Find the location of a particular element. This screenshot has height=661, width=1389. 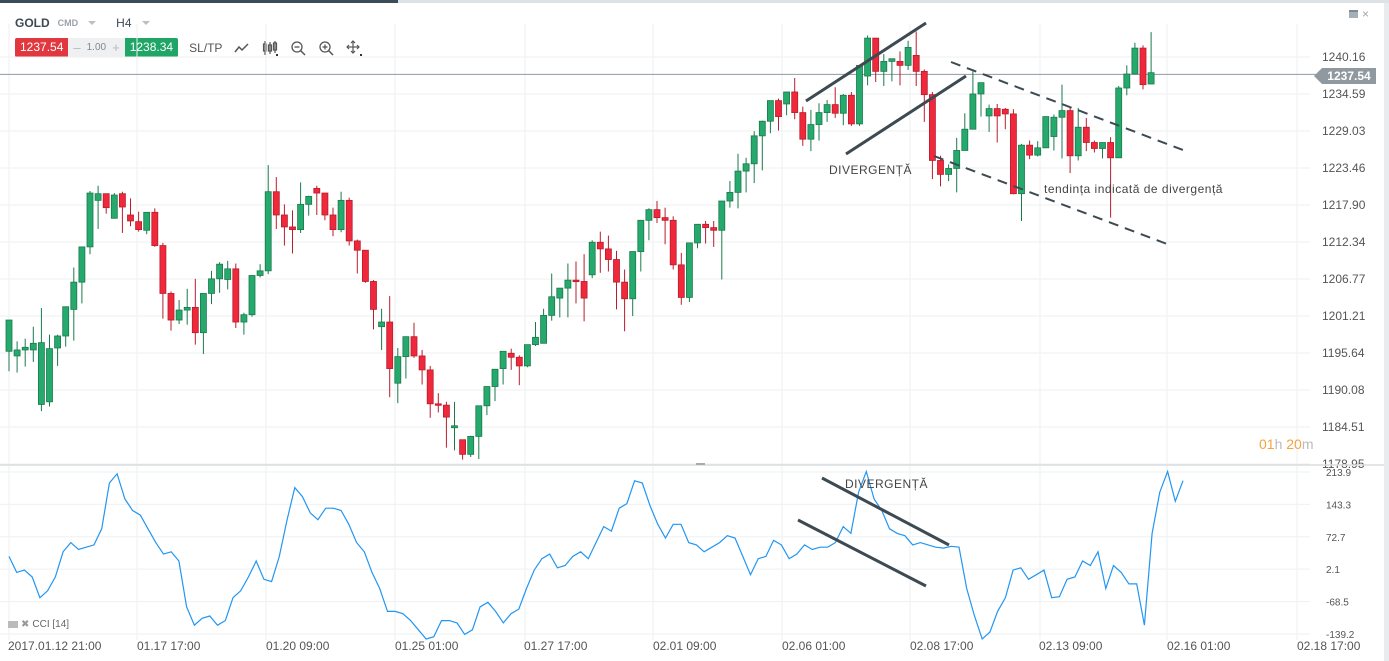

top-border-dark is located at coordinates (199, 1).